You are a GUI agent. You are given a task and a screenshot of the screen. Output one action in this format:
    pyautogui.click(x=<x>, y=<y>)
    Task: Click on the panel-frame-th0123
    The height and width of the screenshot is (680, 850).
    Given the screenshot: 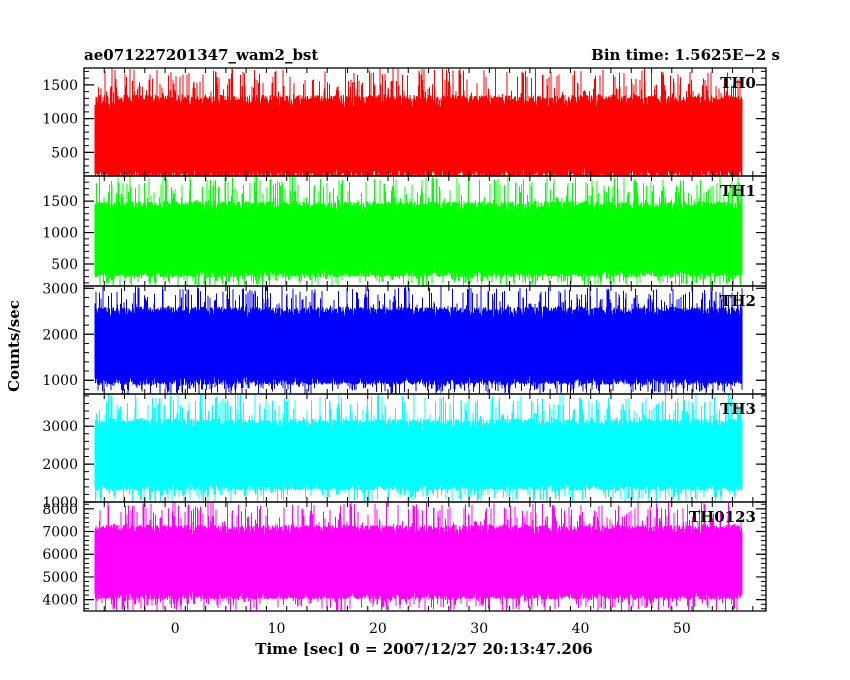 What is the action you would take?
    pyautogui.click(x=425, y=556)
    